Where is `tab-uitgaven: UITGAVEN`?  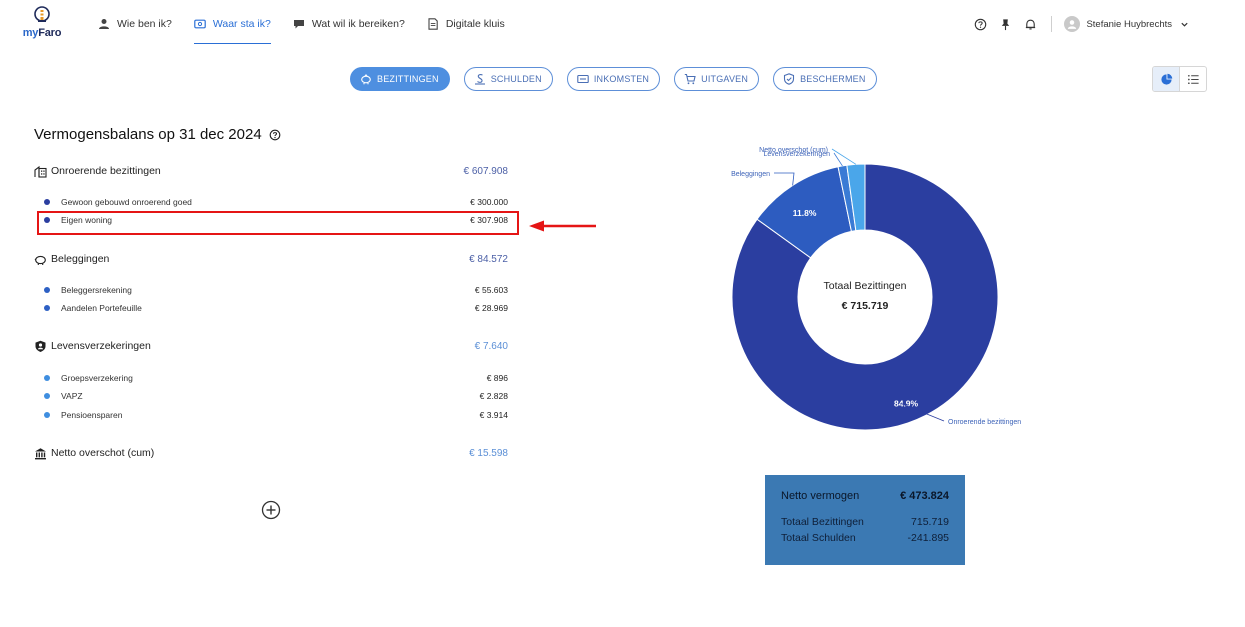
tab-uitgaven: UITGAVEN is located at coordinates (717, 79).